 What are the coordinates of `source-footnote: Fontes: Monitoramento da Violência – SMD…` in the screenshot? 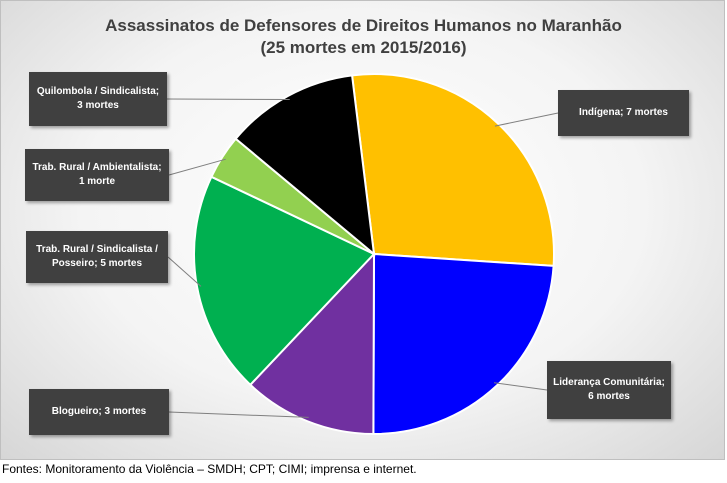 It's located at (209, 469).